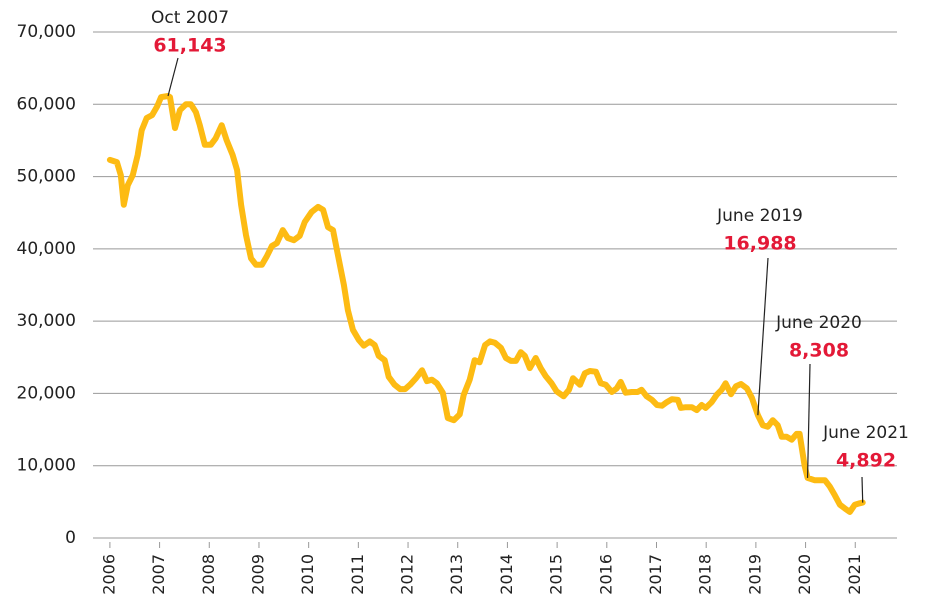  I want to click on x-tick-label: 2018, so click(705, 574).